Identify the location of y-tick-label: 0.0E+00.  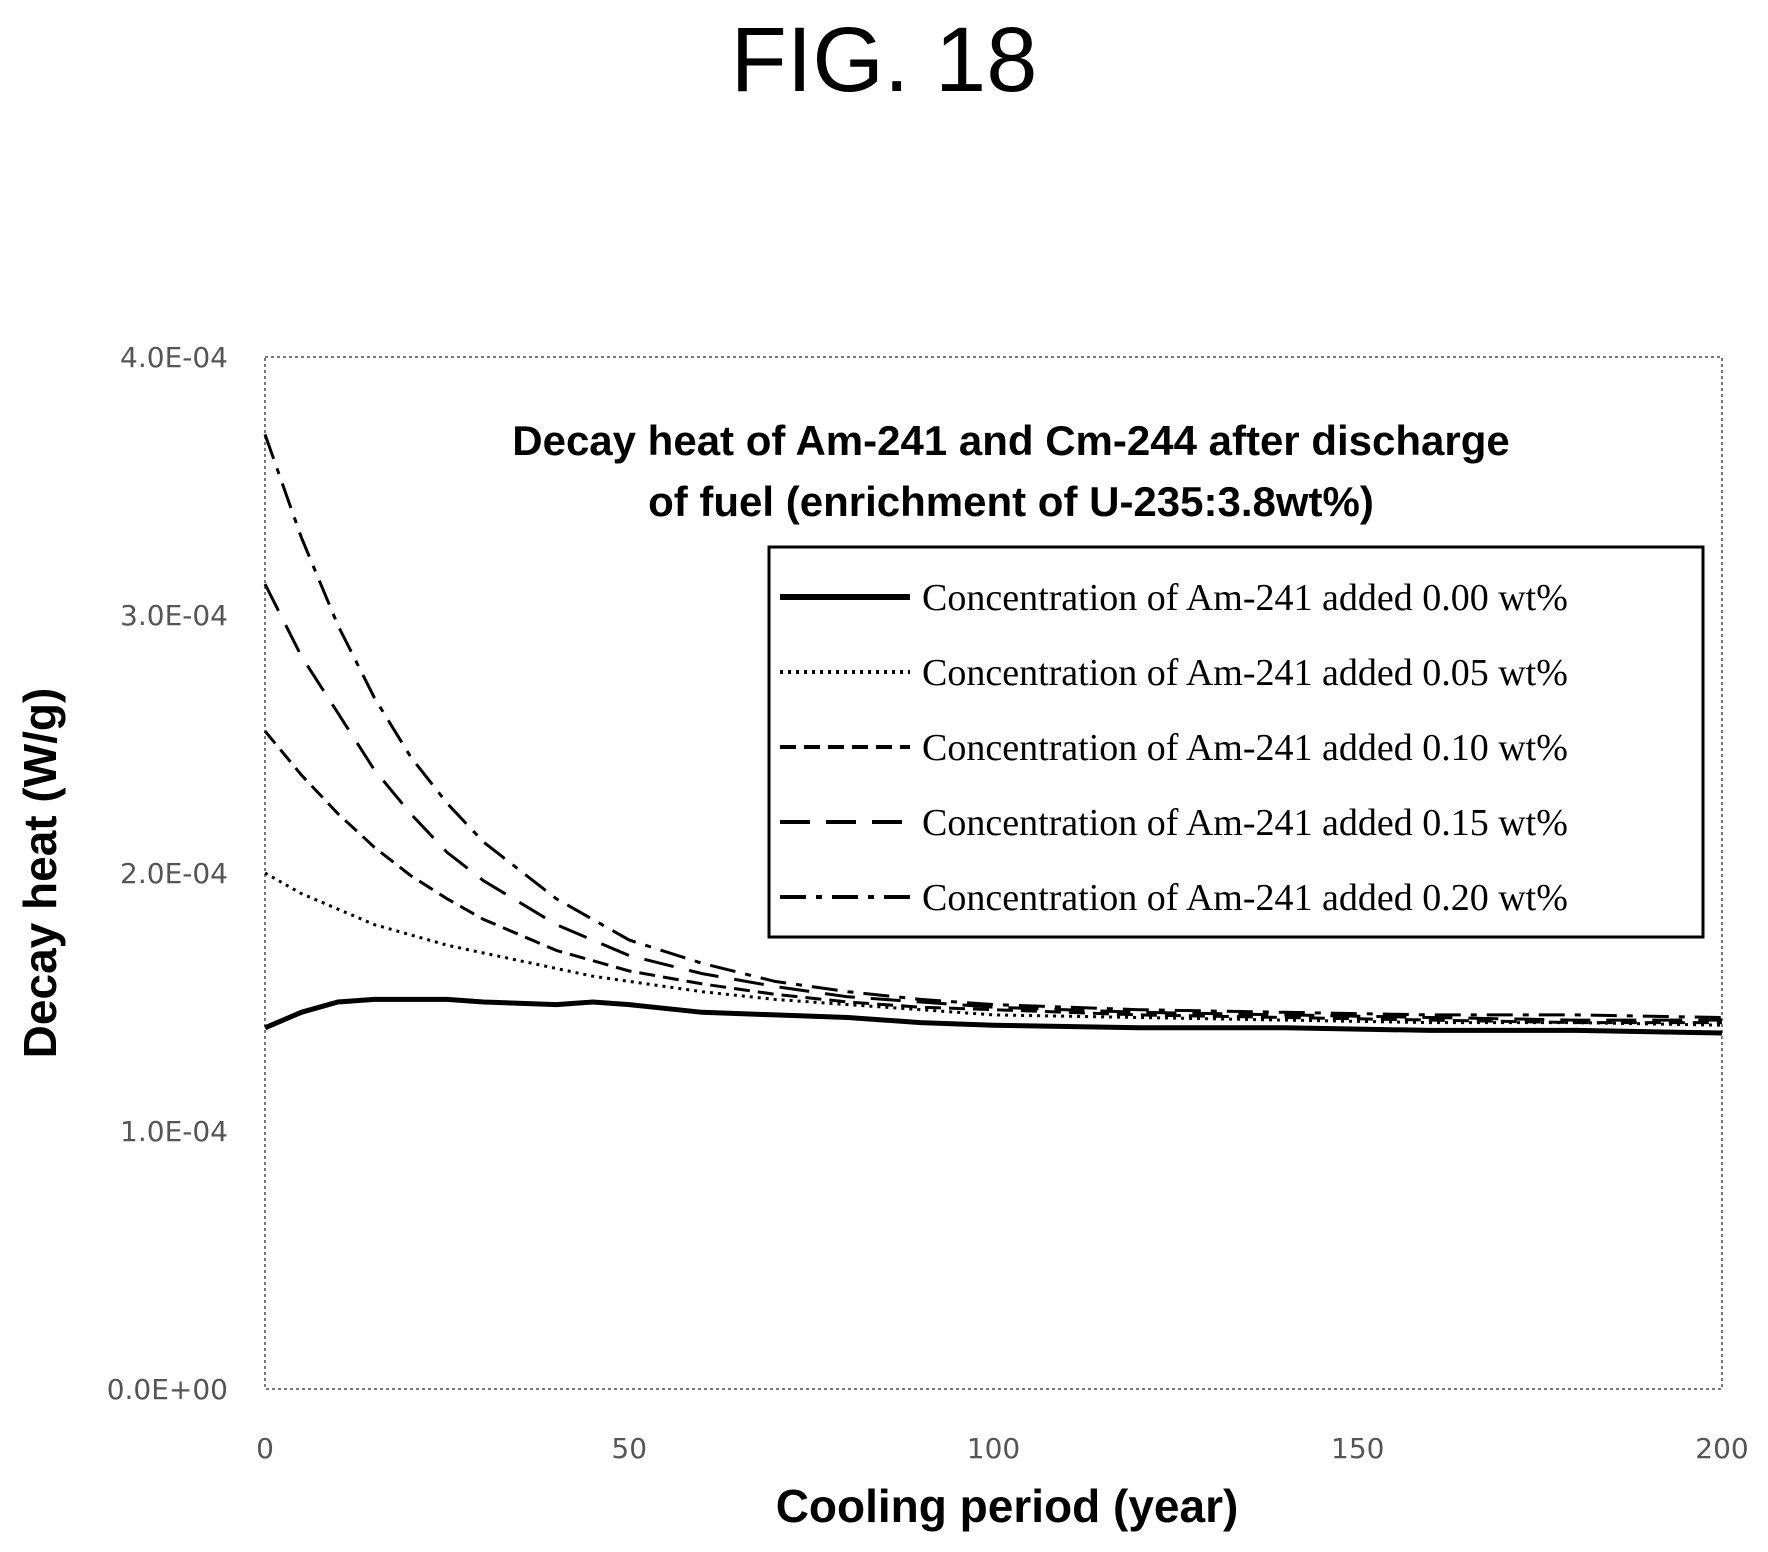
(167, 1389).